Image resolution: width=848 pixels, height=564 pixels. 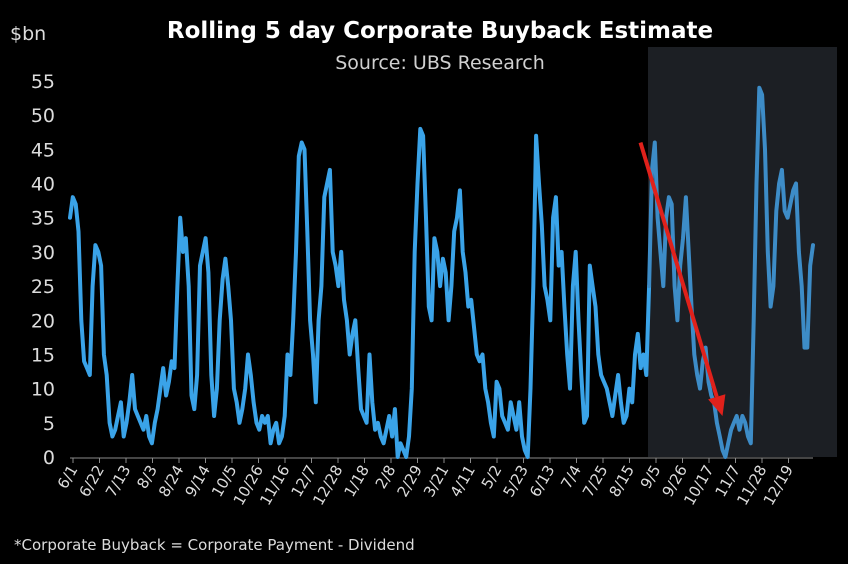 What do you see at coordinates (43, 390) in the screenshot?
I see `y-tick-label: 10` at bounding box center [43, 390].